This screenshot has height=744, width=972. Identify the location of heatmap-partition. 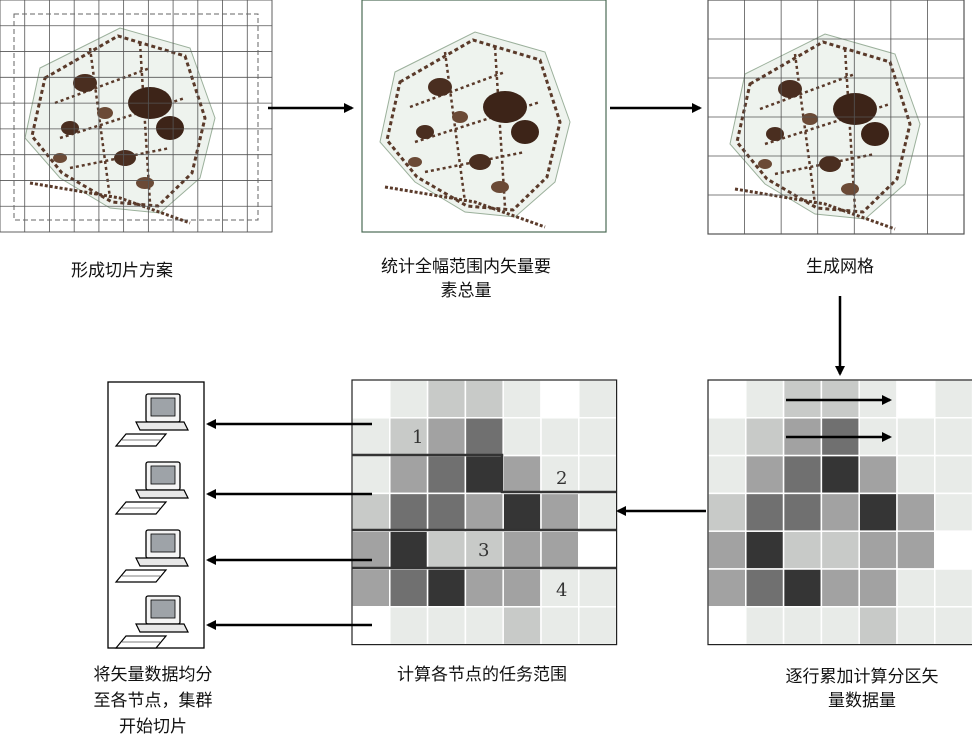
(484, 512).